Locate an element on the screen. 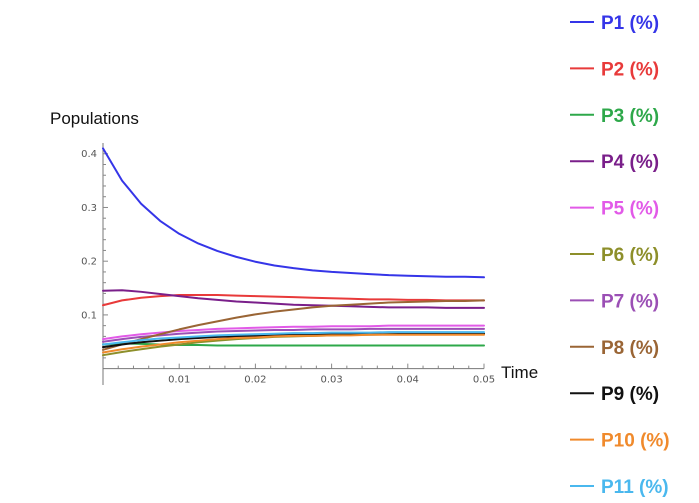  y-tick-label: 0.1 is located at coordinates (89, 315).